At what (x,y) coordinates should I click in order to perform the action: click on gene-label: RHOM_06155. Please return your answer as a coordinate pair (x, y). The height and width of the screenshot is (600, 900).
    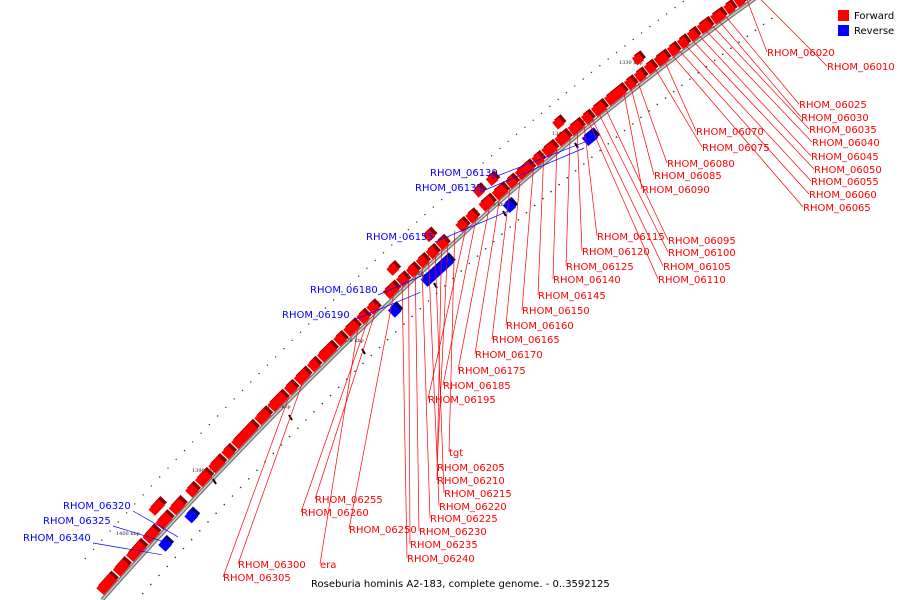
    Looking at the image, I should click on (400, 237).